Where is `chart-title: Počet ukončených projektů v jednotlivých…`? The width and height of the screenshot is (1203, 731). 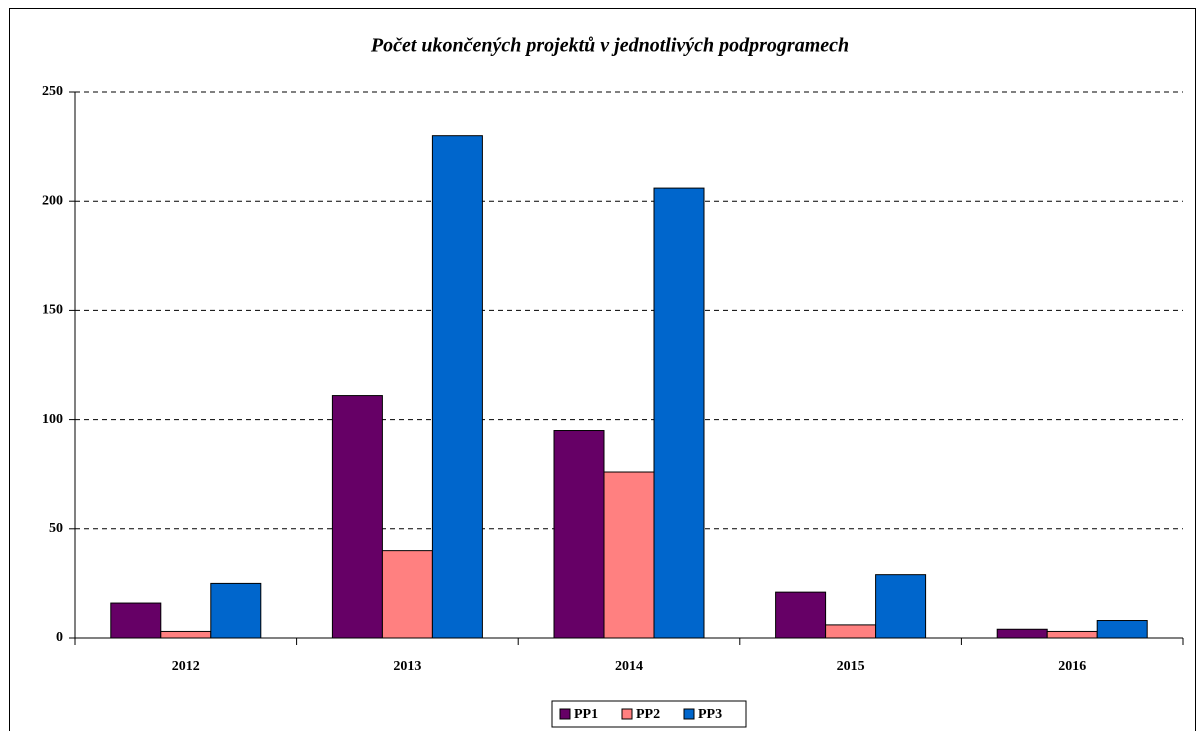
chart-title: Počet ukončených projektů v jednotlivých… is located at coordinates (609, 46).